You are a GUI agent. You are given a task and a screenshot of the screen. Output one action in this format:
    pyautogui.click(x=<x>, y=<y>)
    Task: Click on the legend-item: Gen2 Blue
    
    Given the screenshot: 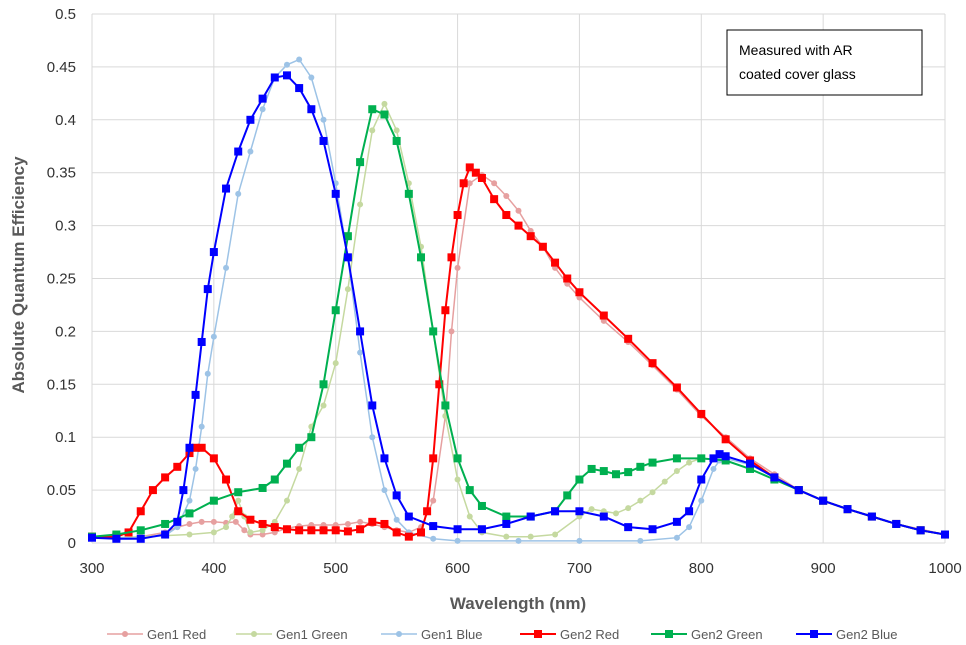 What is the action you would take?
    pyautogui.click(x=846, y=634)
    